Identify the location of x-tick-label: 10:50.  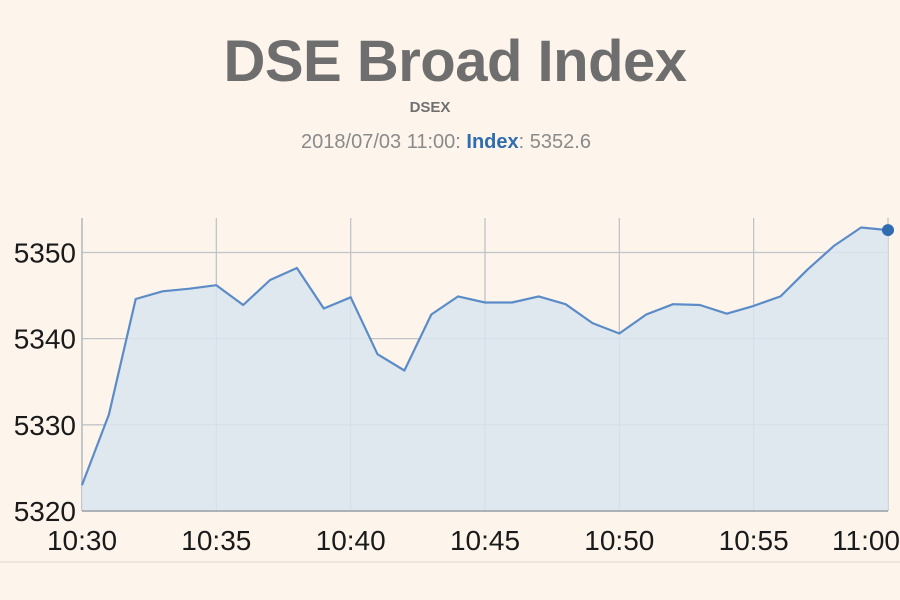
(619, 540).